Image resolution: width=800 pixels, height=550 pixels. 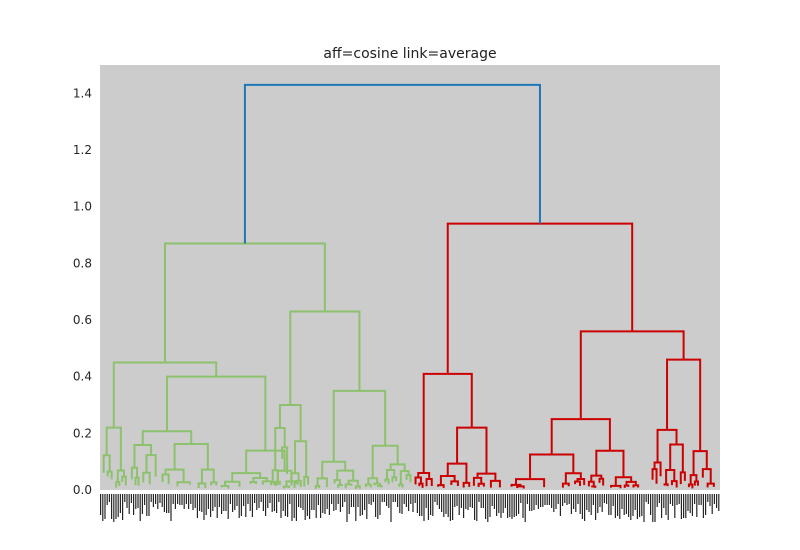 What do you see at coordinates (82, 263) in the screenshot?
I see `y-tick-label: 0.8` at bounding box center [82, 263].